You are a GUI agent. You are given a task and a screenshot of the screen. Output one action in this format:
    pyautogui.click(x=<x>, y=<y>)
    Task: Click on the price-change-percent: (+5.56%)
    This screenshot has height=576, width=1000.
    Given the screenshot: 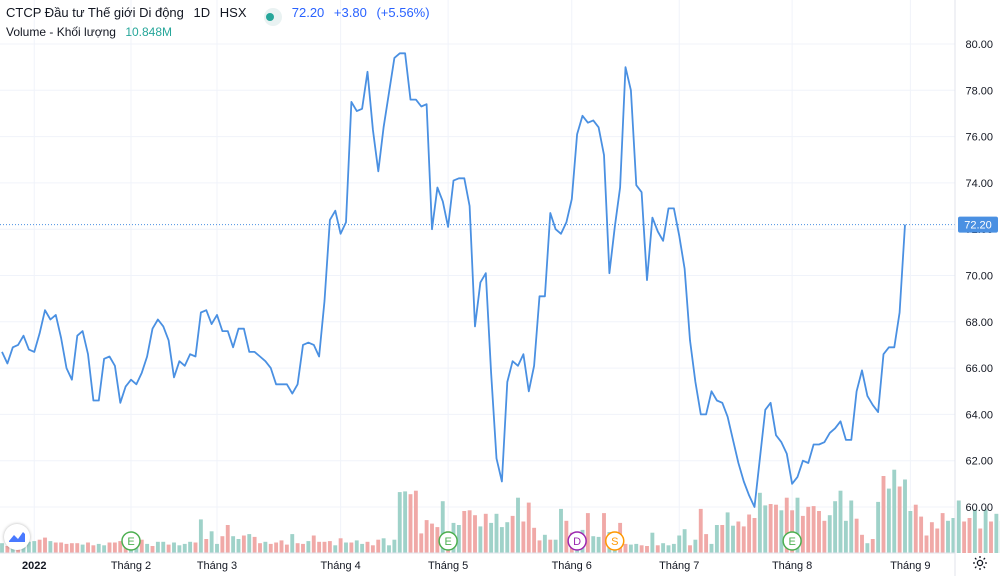 What is the action you would take?
    pyautogui.click(x=403, y=12)
    